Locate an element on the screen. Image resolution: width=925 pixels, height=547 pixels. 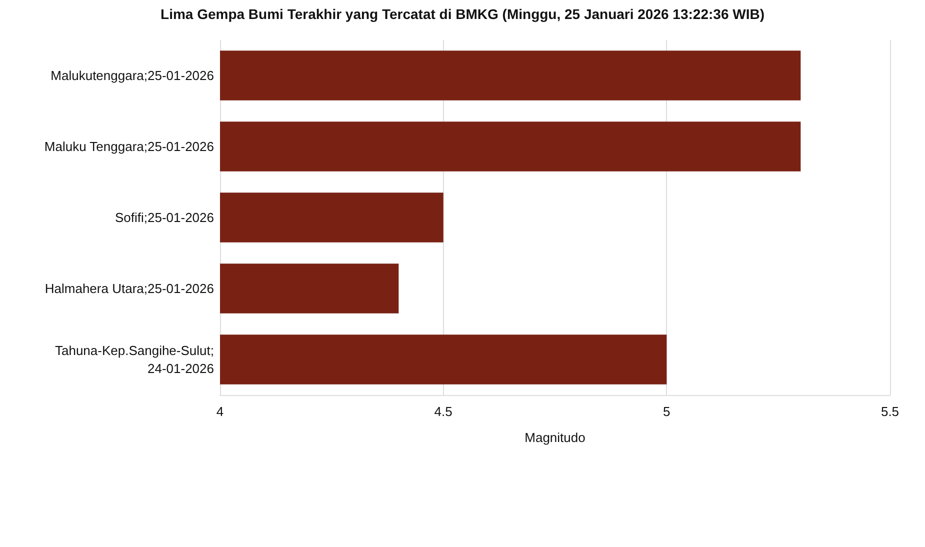
y-tick-label: Maluku Tenggara;25-01-2026 is located at coordinates (129, 146).